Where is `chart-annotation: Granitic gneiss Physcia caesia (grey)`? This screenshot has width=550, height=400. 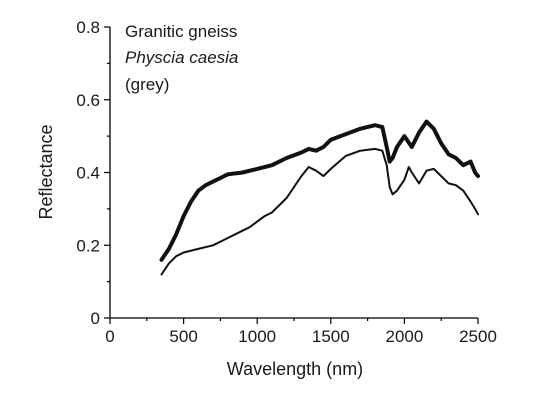 chart-annotation: Granitic gneiss Physcia caesia (grey) is located at coordinates (181, 58).